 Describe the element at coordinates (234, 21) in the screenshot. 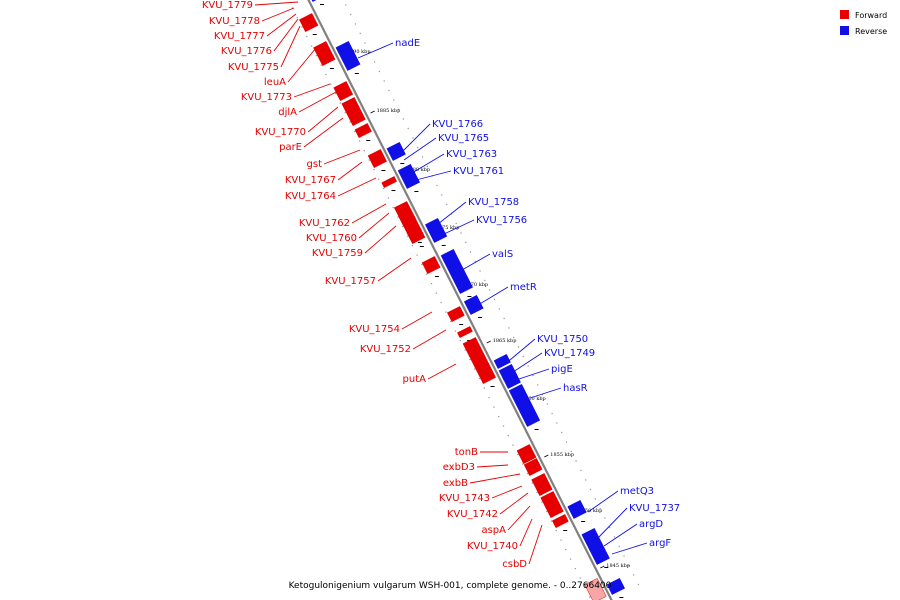

I see `forward-gene-label: KVU_1778` at that location.